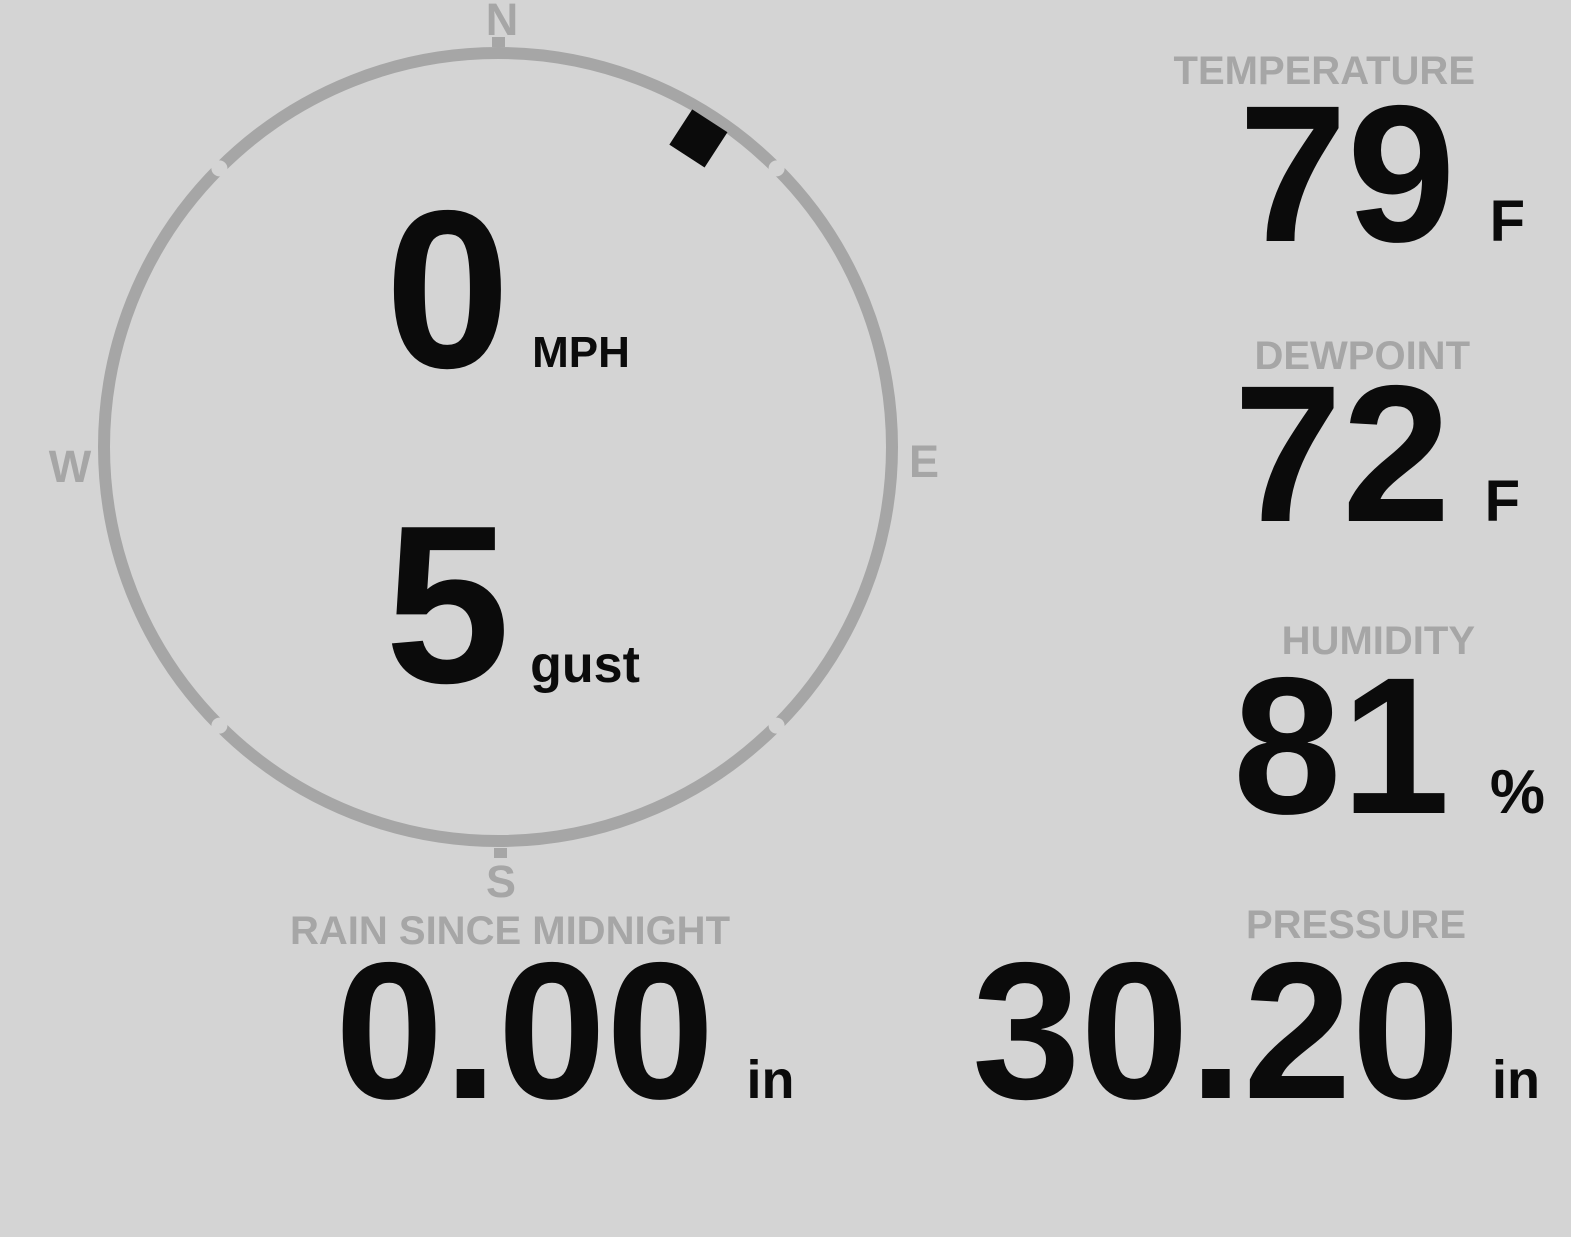 This screenshot has height=1237, width=1571. What do you see at coordinates (698, 138) in the screenshot?
I see `wind-direction-marker-icon` at bounding box center [698, 138].